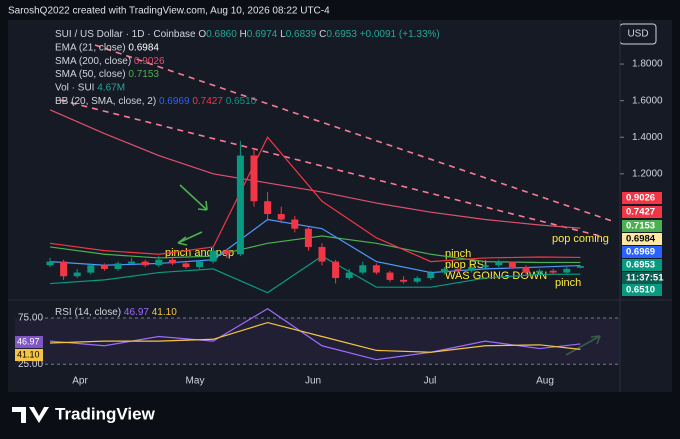  Describe the element at coordinates (107, 101) in the screenshot. I see `legend-segment: BB (20, SMA, close, 2)` at that location.